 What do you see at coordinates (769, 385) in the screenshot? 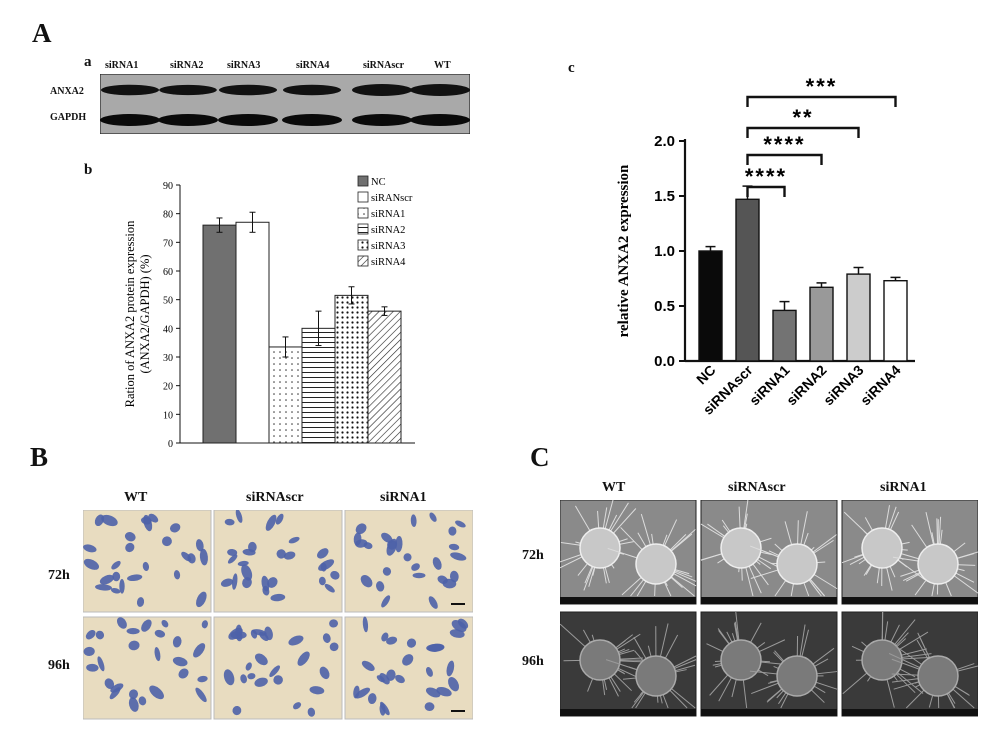
I see `x-tick-label: siRNA1` at bounding box center [769, 385].